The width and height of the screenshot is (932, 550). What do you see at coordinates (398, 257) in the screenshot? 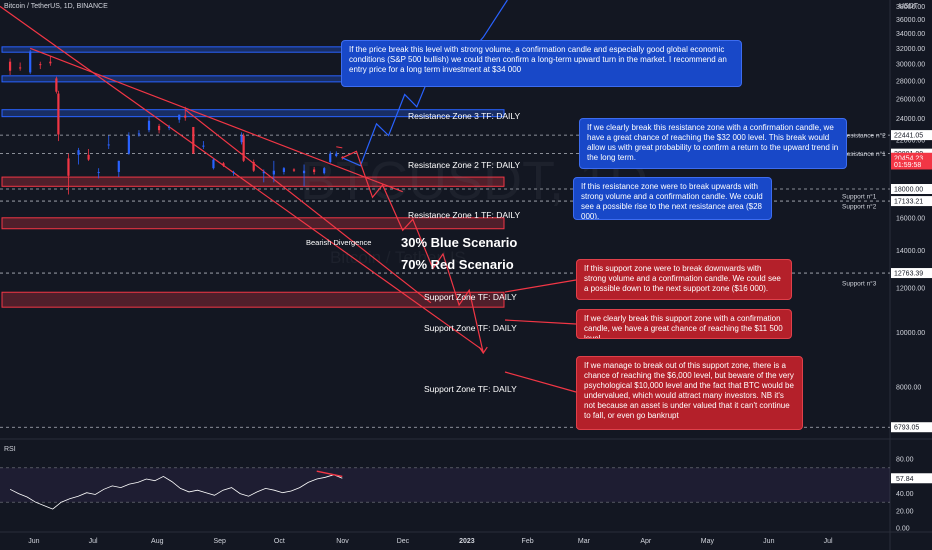
I see `watermark-name: Bitcoin / TetherUS` at bounding box center [398, 257].